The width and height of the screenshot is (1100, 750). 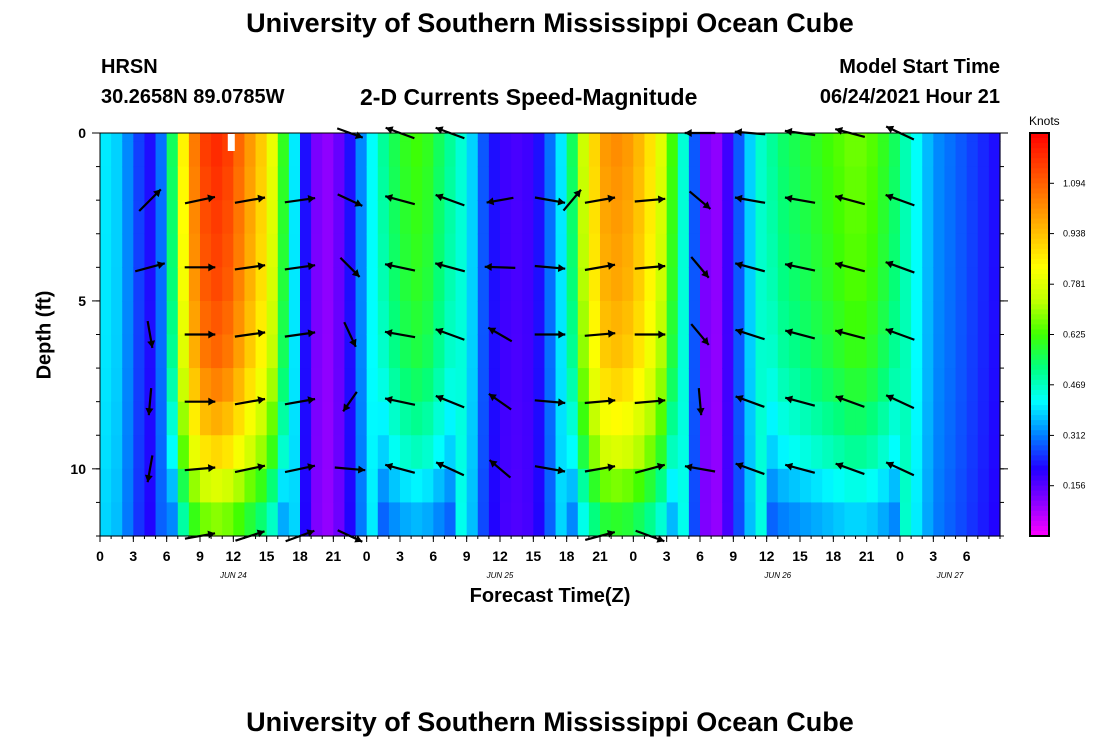 I want to click on x-axis-label: Forecast Time(Z), so click(x=550, y=596).